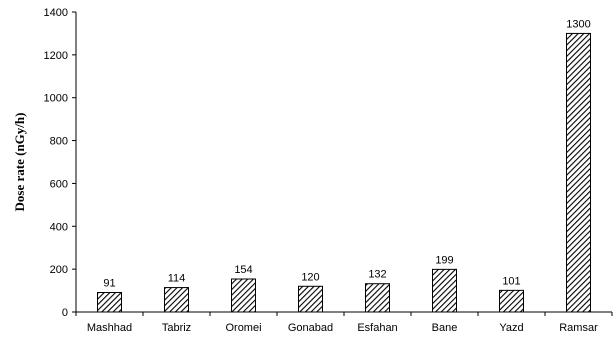  What do you see at coordinates (56, 13) in the screenshot?
I see `y-tick-label: 1400` at bounding box center [56, 13].